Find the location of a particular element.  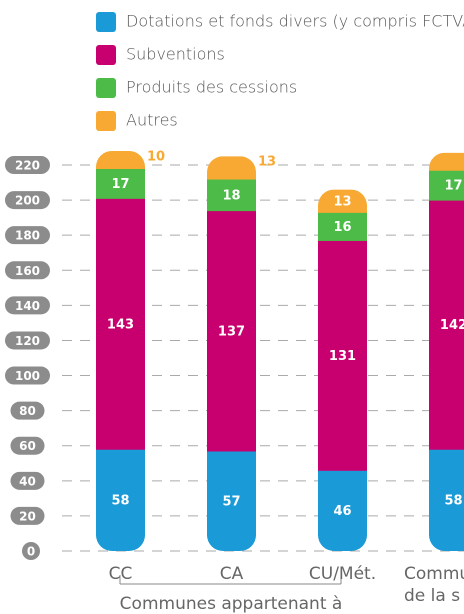

x-tick-label: CC is located at coordinates (121, 574).